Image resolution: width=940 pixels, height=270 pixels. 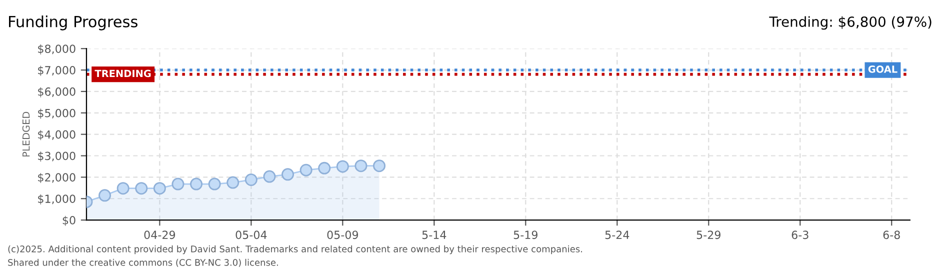 What do you see at coordinates (251, 235) in the screenshot?
I see `x-tick-label: 05-04` at bounding box center [251, 235].